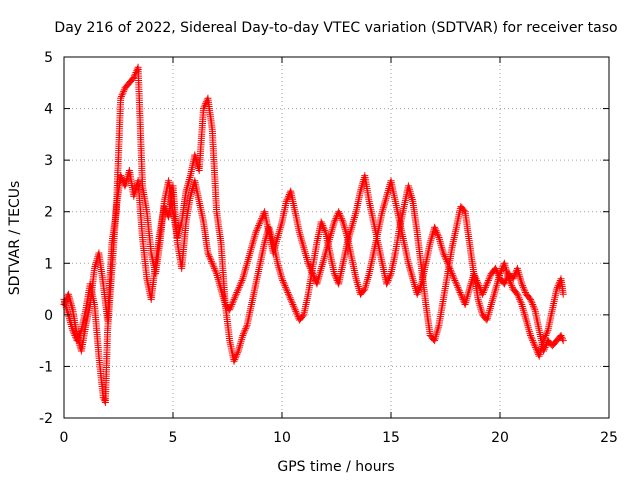  Describe the element at coordinates (46, 367) in the screenshot. I see `y-tick-label: -1` at that location.